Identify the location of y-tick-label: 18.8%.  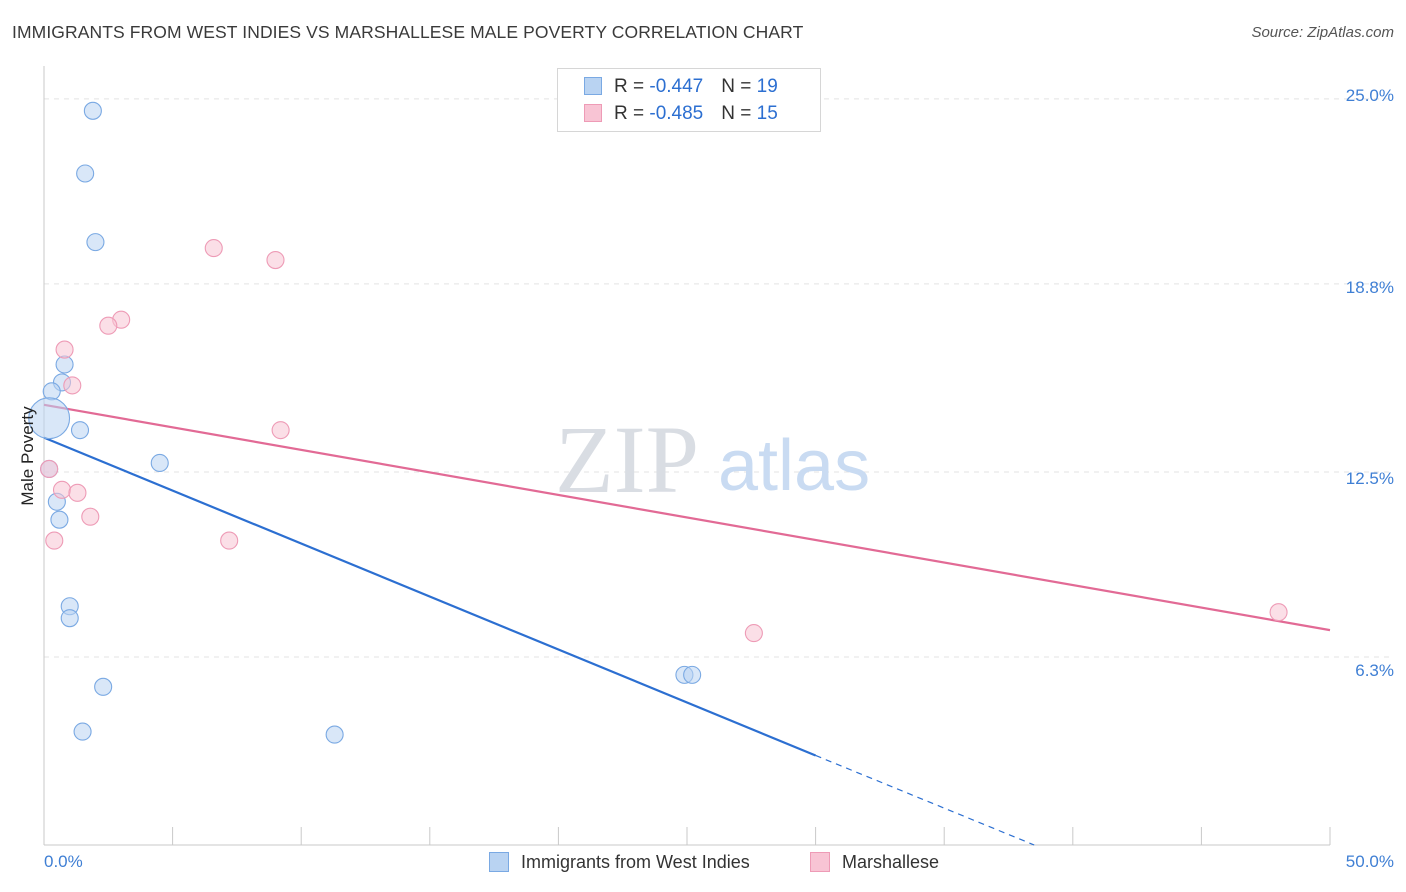
(1369, 287).